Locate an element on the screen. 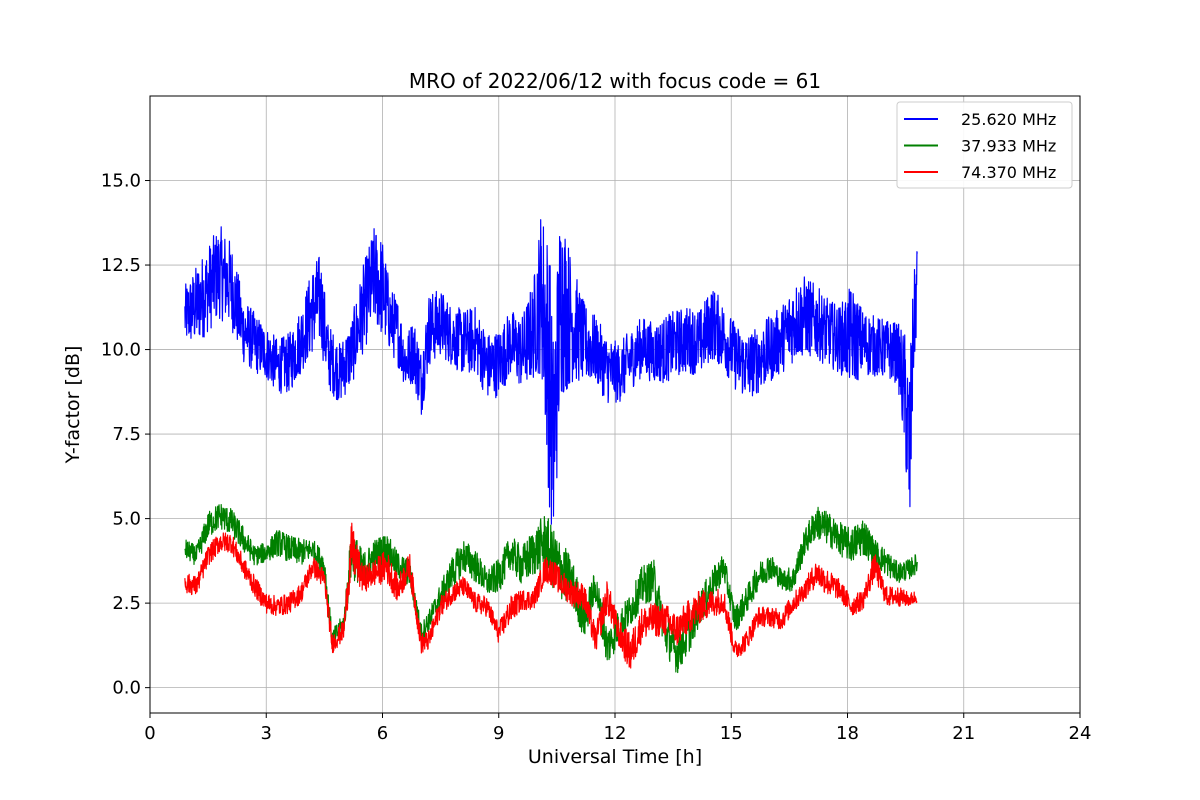 The height and width of the screenshot is (800, 1200). x-tick-label: 18 is located at coordinates (847, 733).